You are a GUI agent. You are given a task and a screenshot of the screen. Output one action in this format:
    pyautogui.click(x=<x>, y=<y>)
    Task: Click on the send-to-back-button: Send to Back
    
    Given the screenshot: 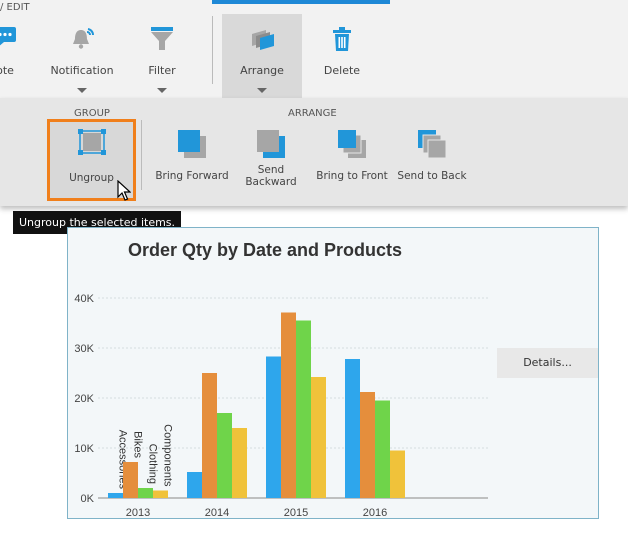 What is the action you would take?
    pyautogui.click(x=432, y=158)
    